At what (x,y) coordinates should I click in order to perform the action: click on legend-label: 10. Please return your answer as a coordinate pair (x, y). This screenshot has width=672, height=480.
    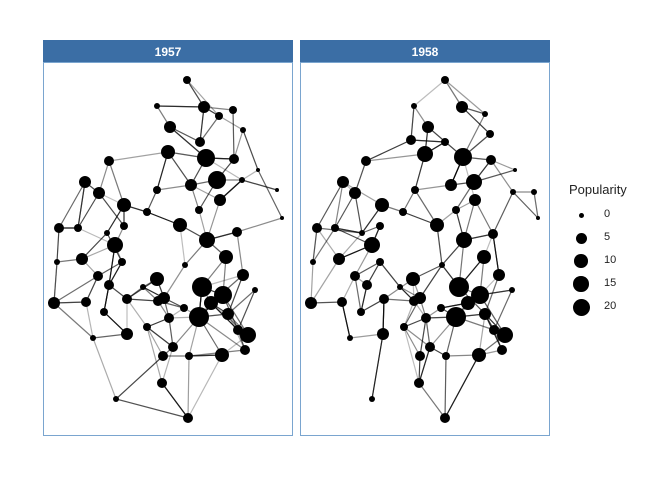
    Looking at the image, I should click on (610, 260).